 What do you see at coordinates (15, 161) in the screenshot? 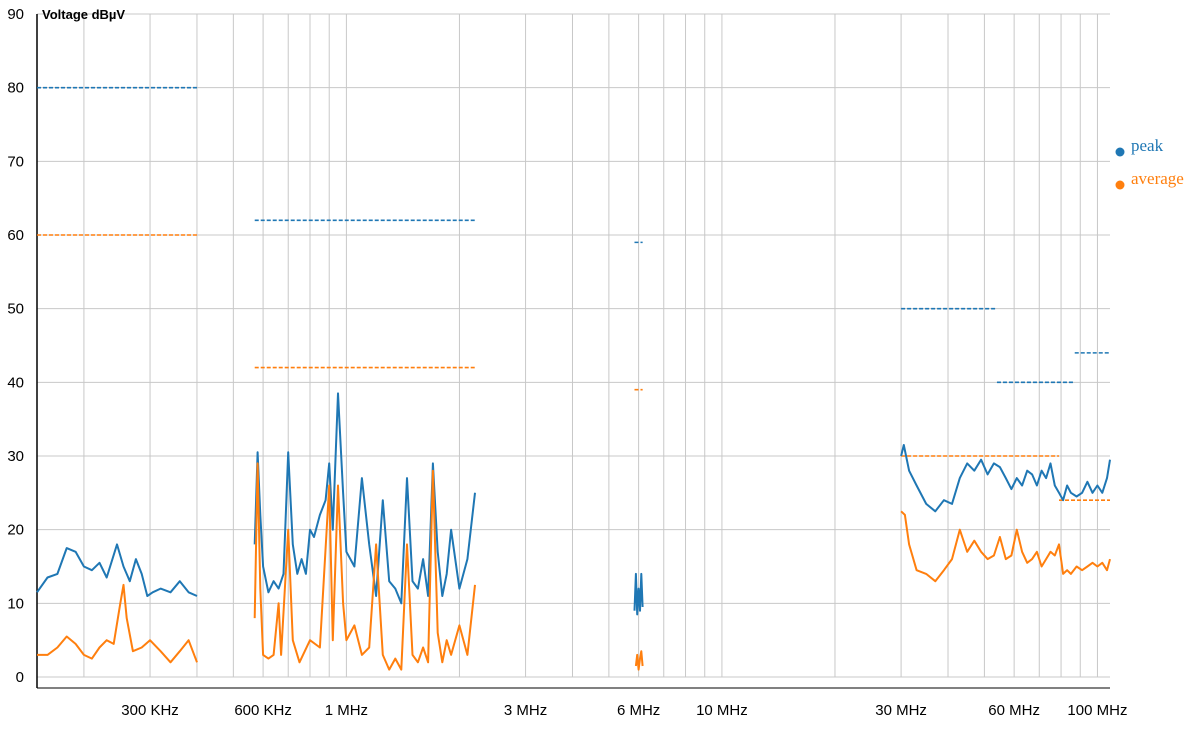
I see `y-tick-label: 70` at bounding box center [15, 161].